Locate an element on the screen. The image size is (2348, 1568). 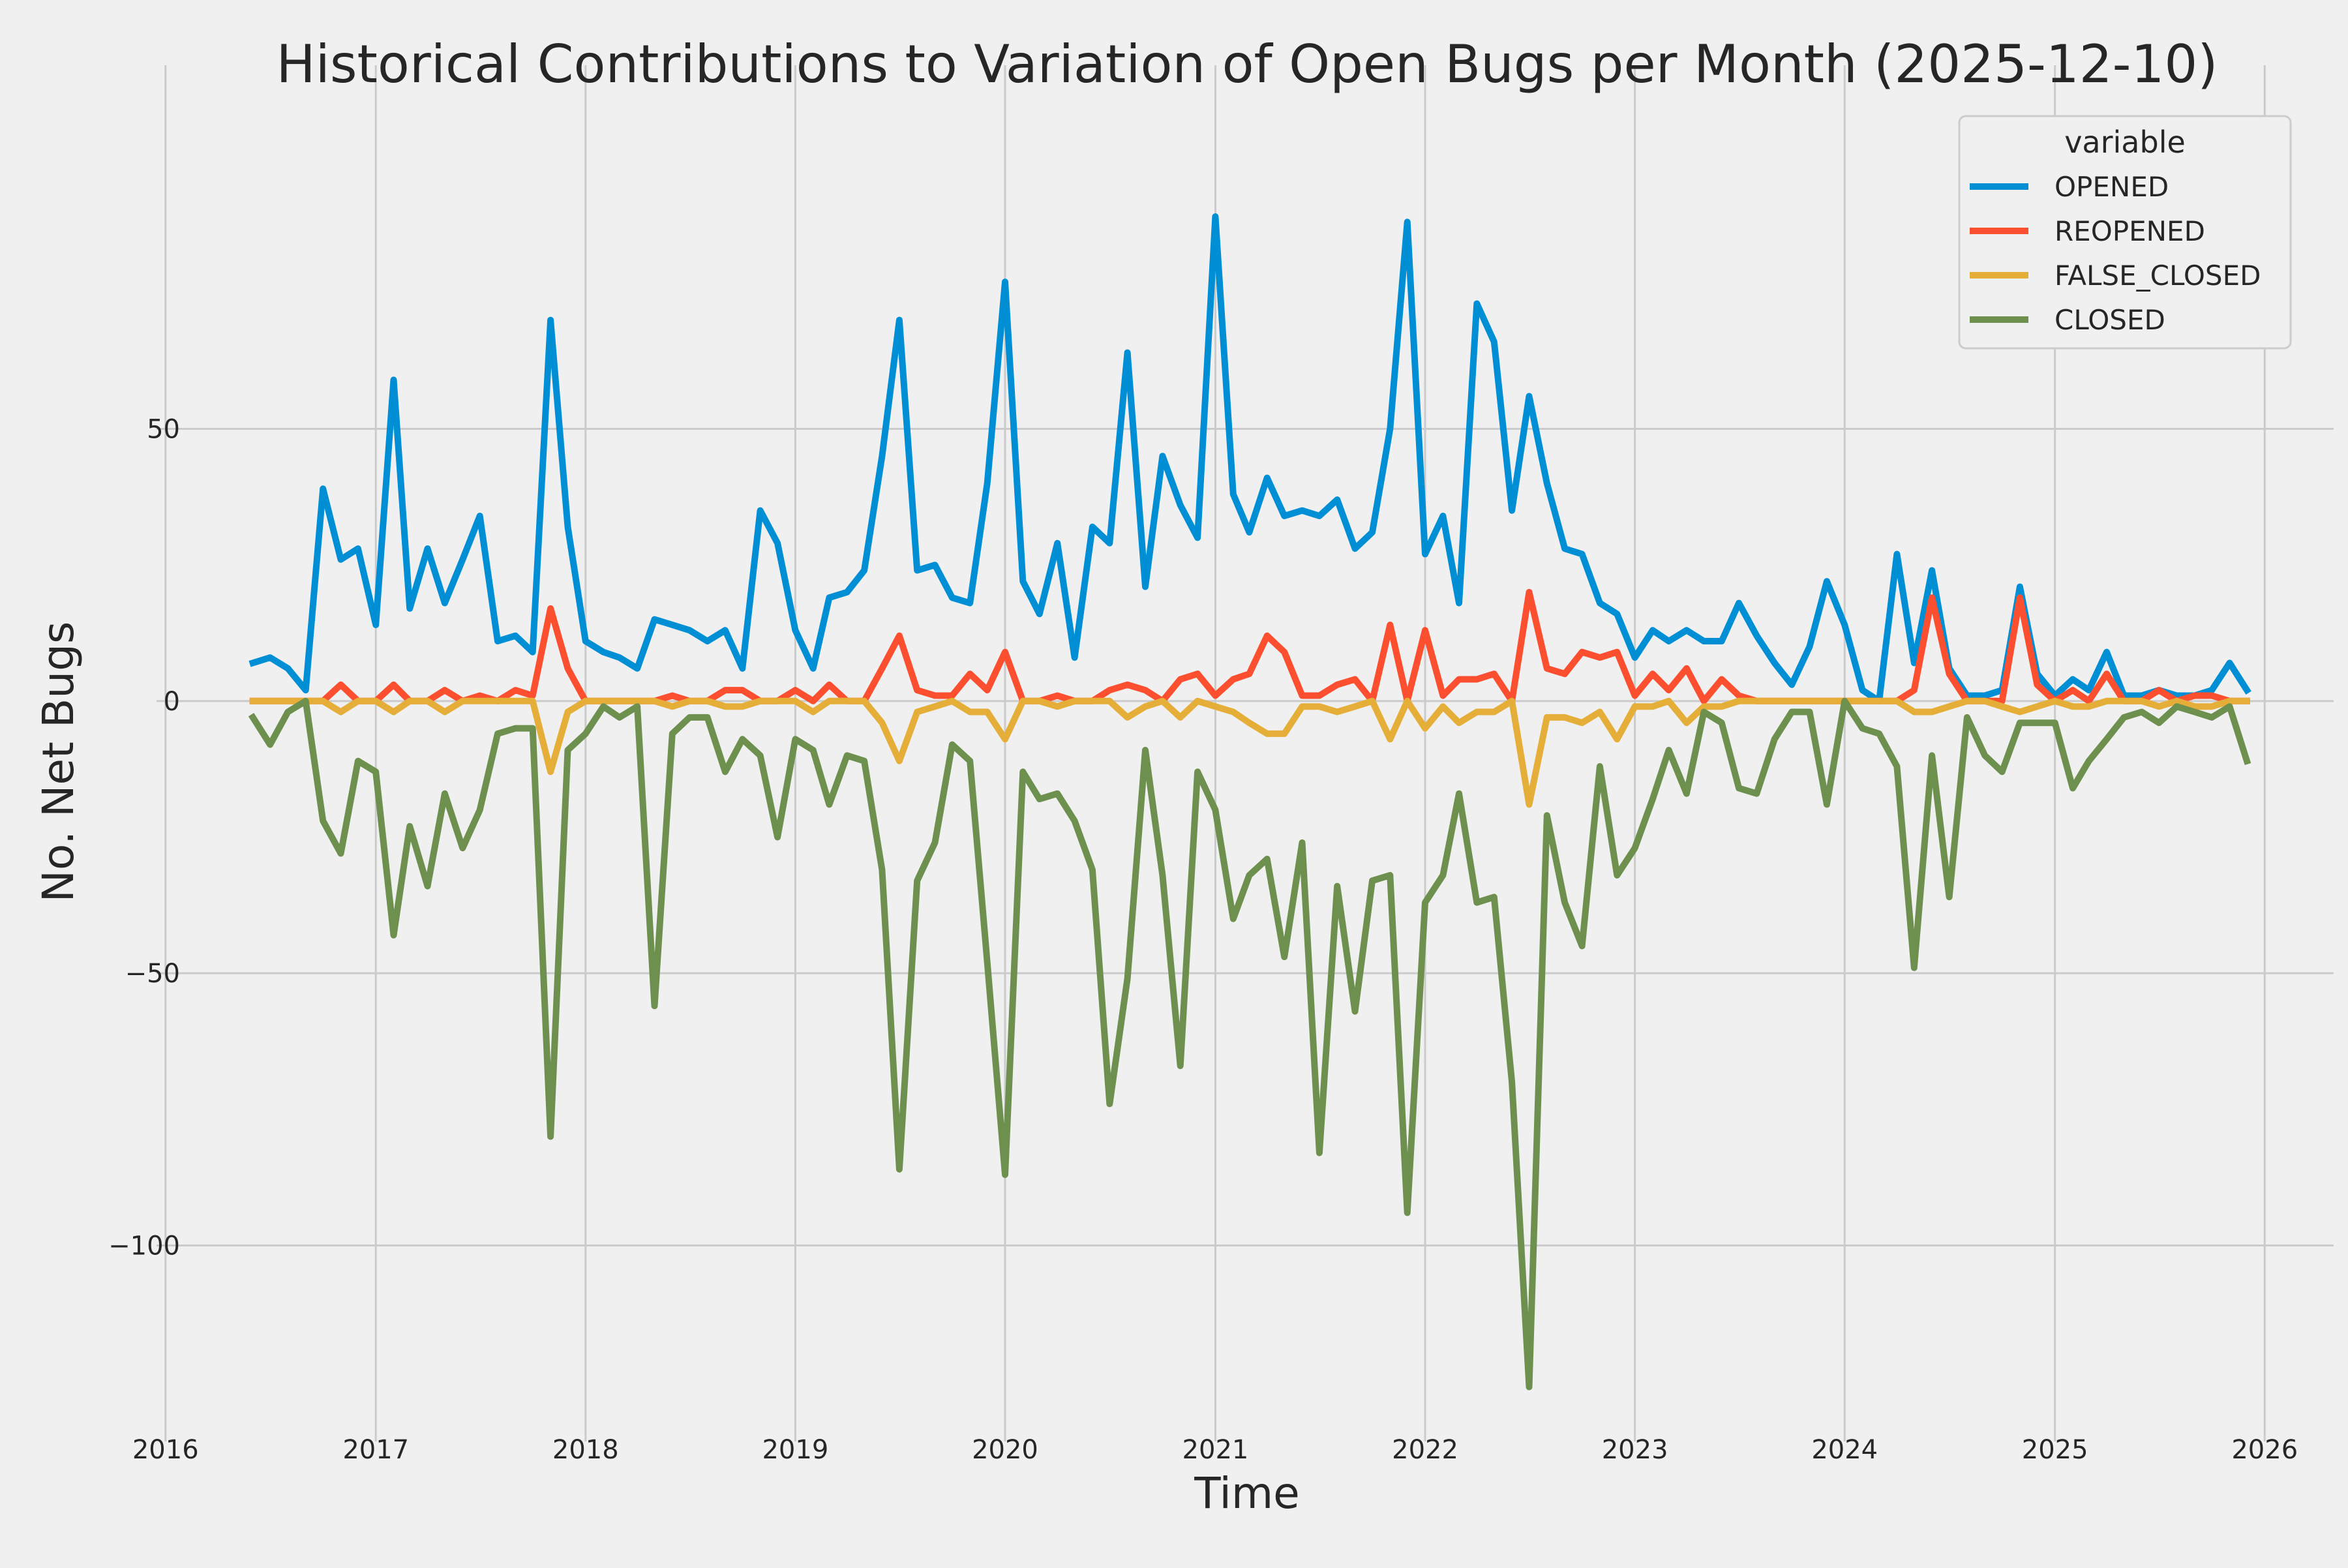
y-tick-label-0: 50 is located at coordinates (163, 430).